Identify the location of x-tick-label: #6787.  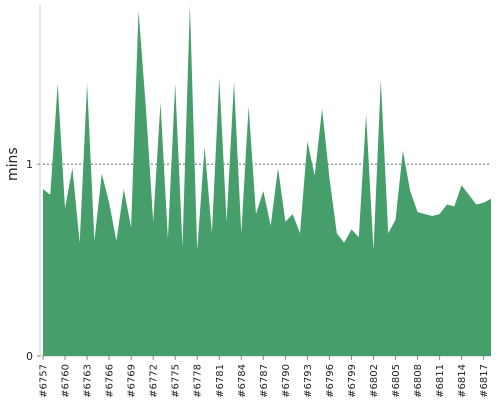
(264, 381).